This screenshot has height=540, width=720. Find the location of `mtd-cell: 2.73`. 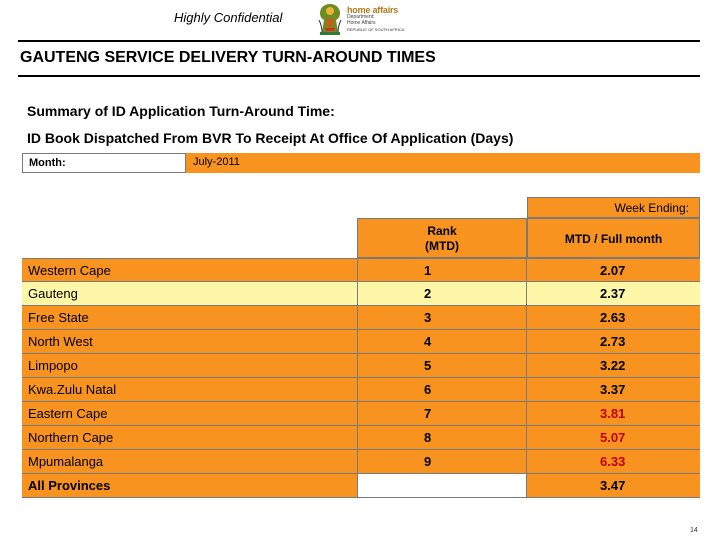

mtd-cell: 2.73 is located at coordinates (613, 341).